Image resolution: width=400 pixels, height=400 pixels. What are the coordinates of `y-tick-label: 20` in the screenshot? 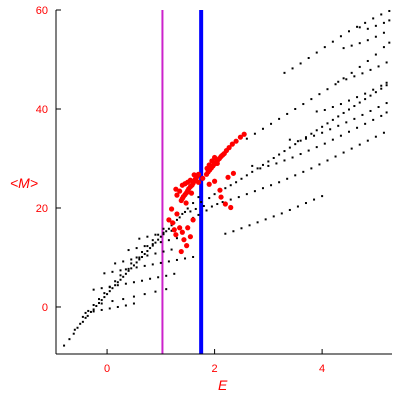 It's located at (42, 209).